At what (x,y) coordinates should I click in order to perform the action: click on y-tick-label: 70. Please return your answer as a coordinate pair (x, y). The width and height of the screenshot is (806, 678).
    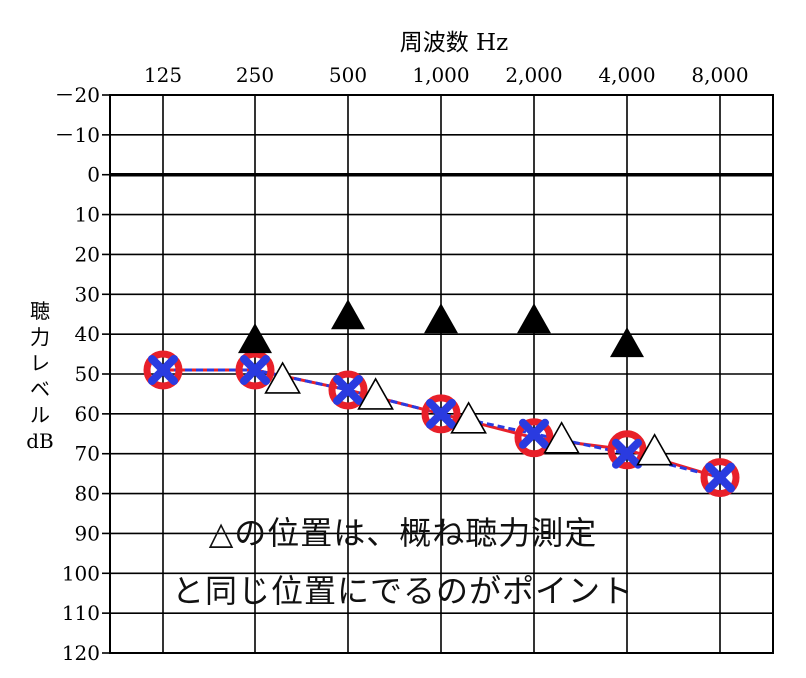
    Looking at the image, I should click on (87, 454).